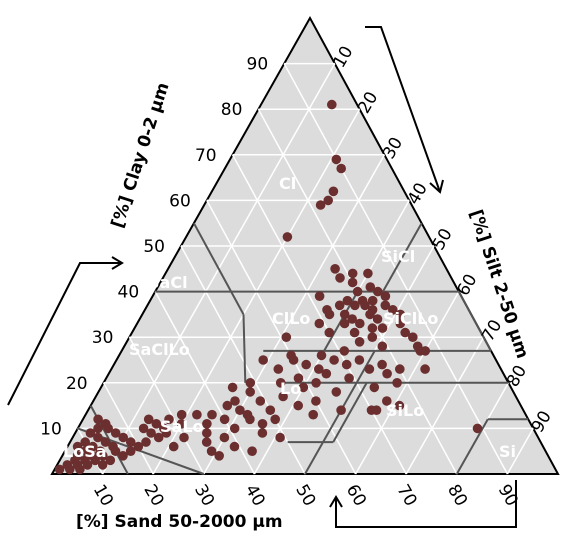 Image resolution: width=572 pixels, height=545 pixels. Describe the element at coordinates (141, 155) in the screenshot. I see `clay-axis-label: [%] Clay 0-2 µm` at that location.